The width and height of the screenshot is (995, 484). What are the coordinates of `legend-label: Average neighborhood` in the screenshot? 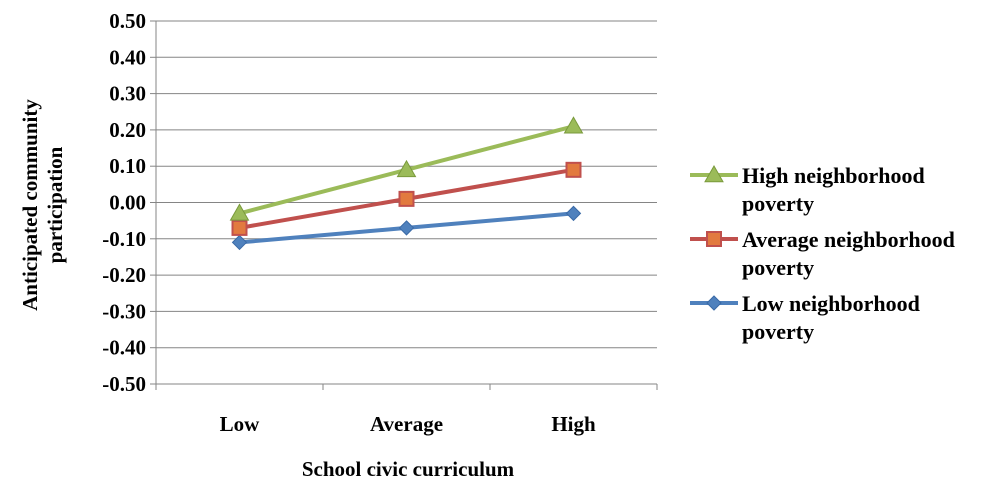 It's located at (848, 239).